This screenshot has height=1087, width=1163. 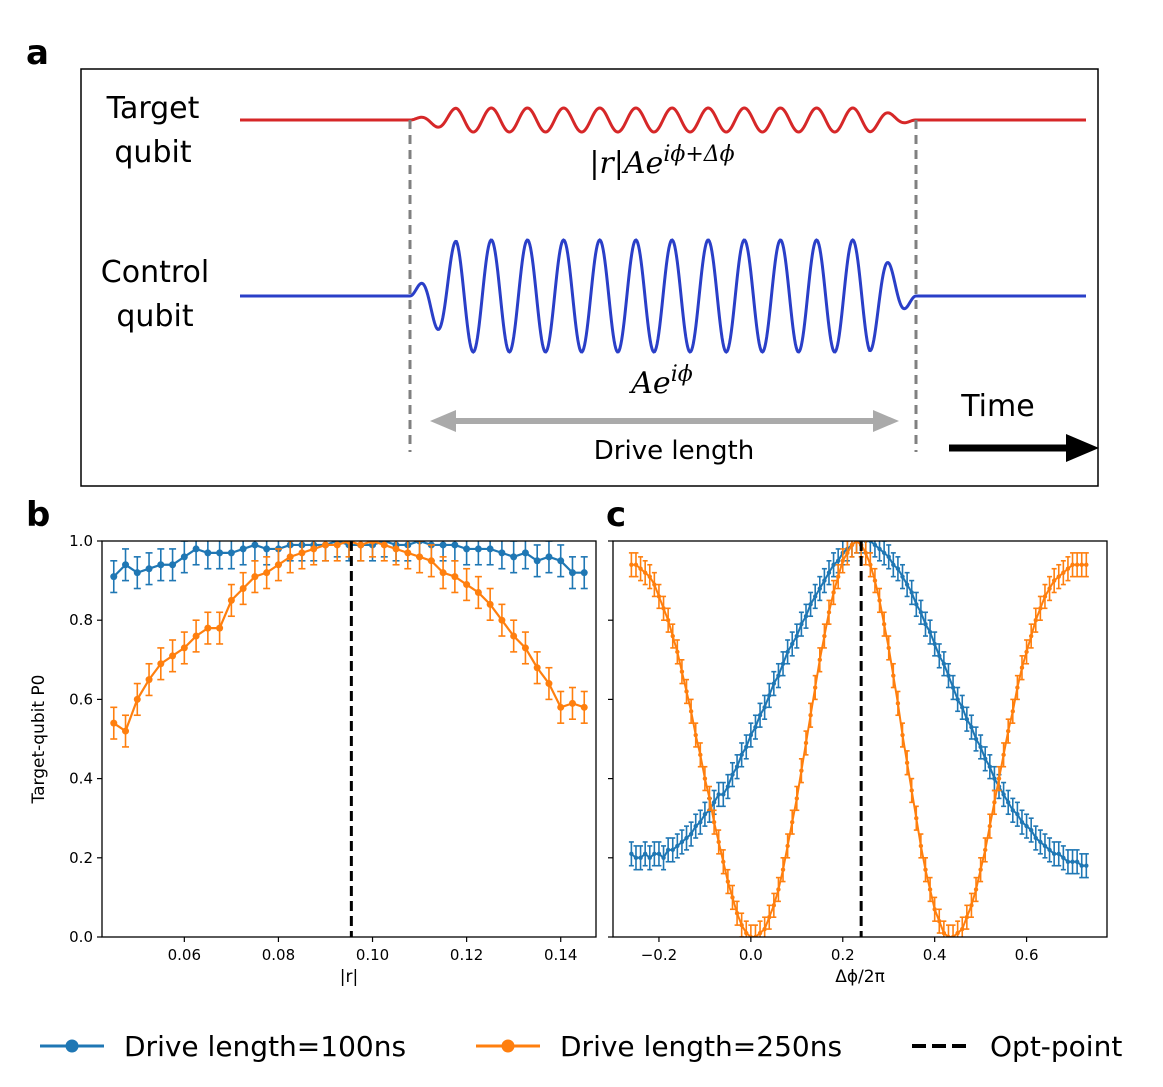 What do you see at coordinates (81, 858) in the screenshot?
I see `y-tick-label: 0.2` at bounding box center [81, 858].